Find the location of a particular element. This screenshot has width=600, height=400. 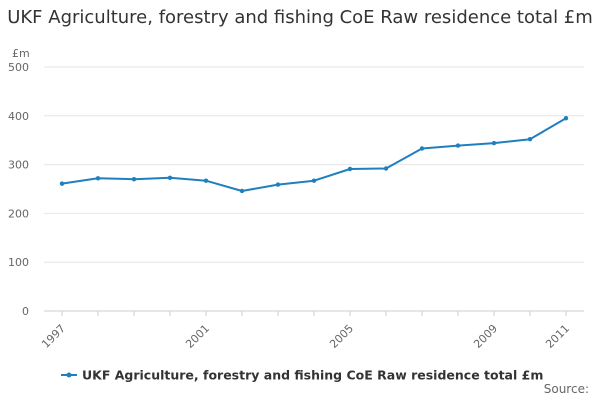

x-tick-label-2009: 2009 is located at coordinates (485, 336).